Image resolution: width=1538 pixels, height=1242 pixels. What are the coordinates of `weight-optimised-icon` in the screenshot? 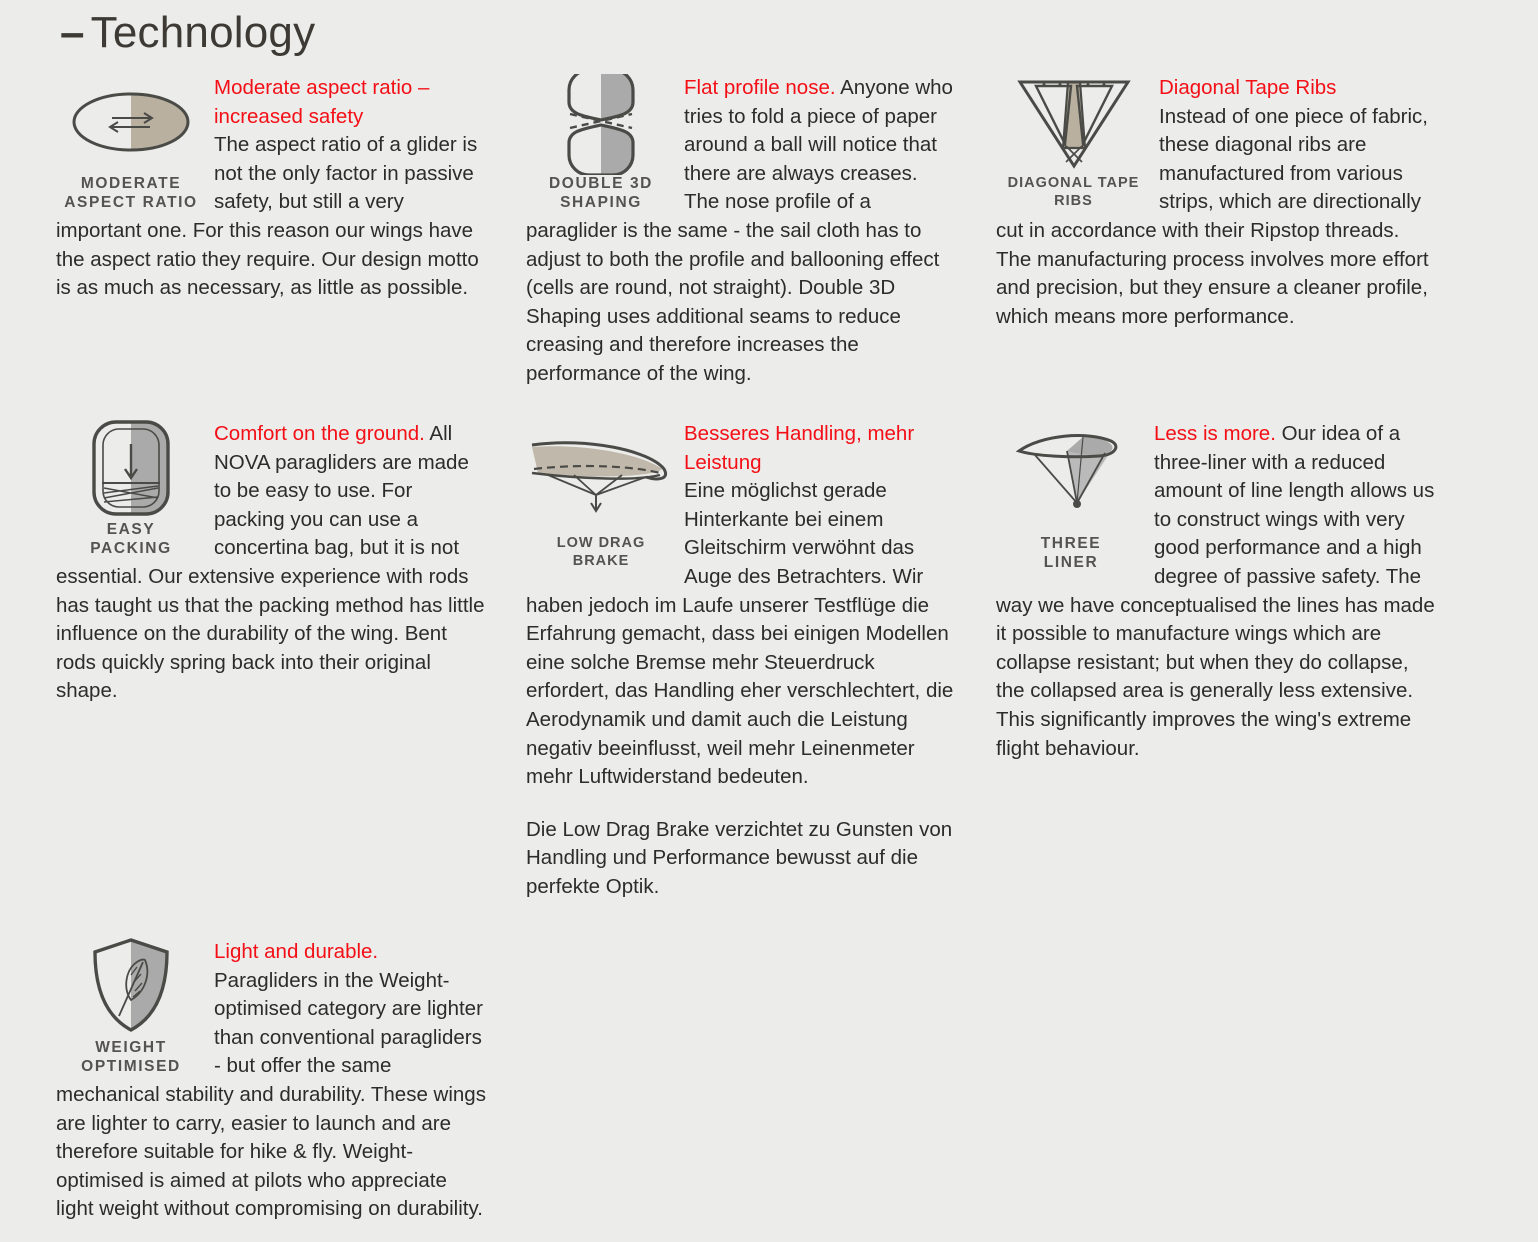 It's located at (131, 986).